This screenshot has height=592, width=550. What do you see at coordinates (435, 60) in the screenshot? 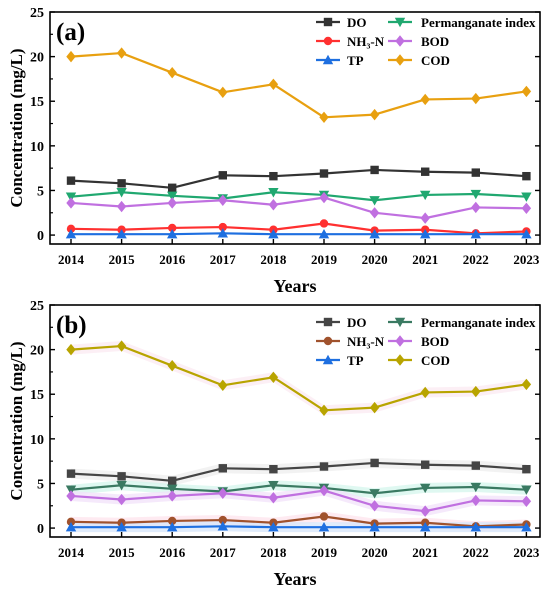
I see `legend-label: COD` at bounding box center [435, 60].